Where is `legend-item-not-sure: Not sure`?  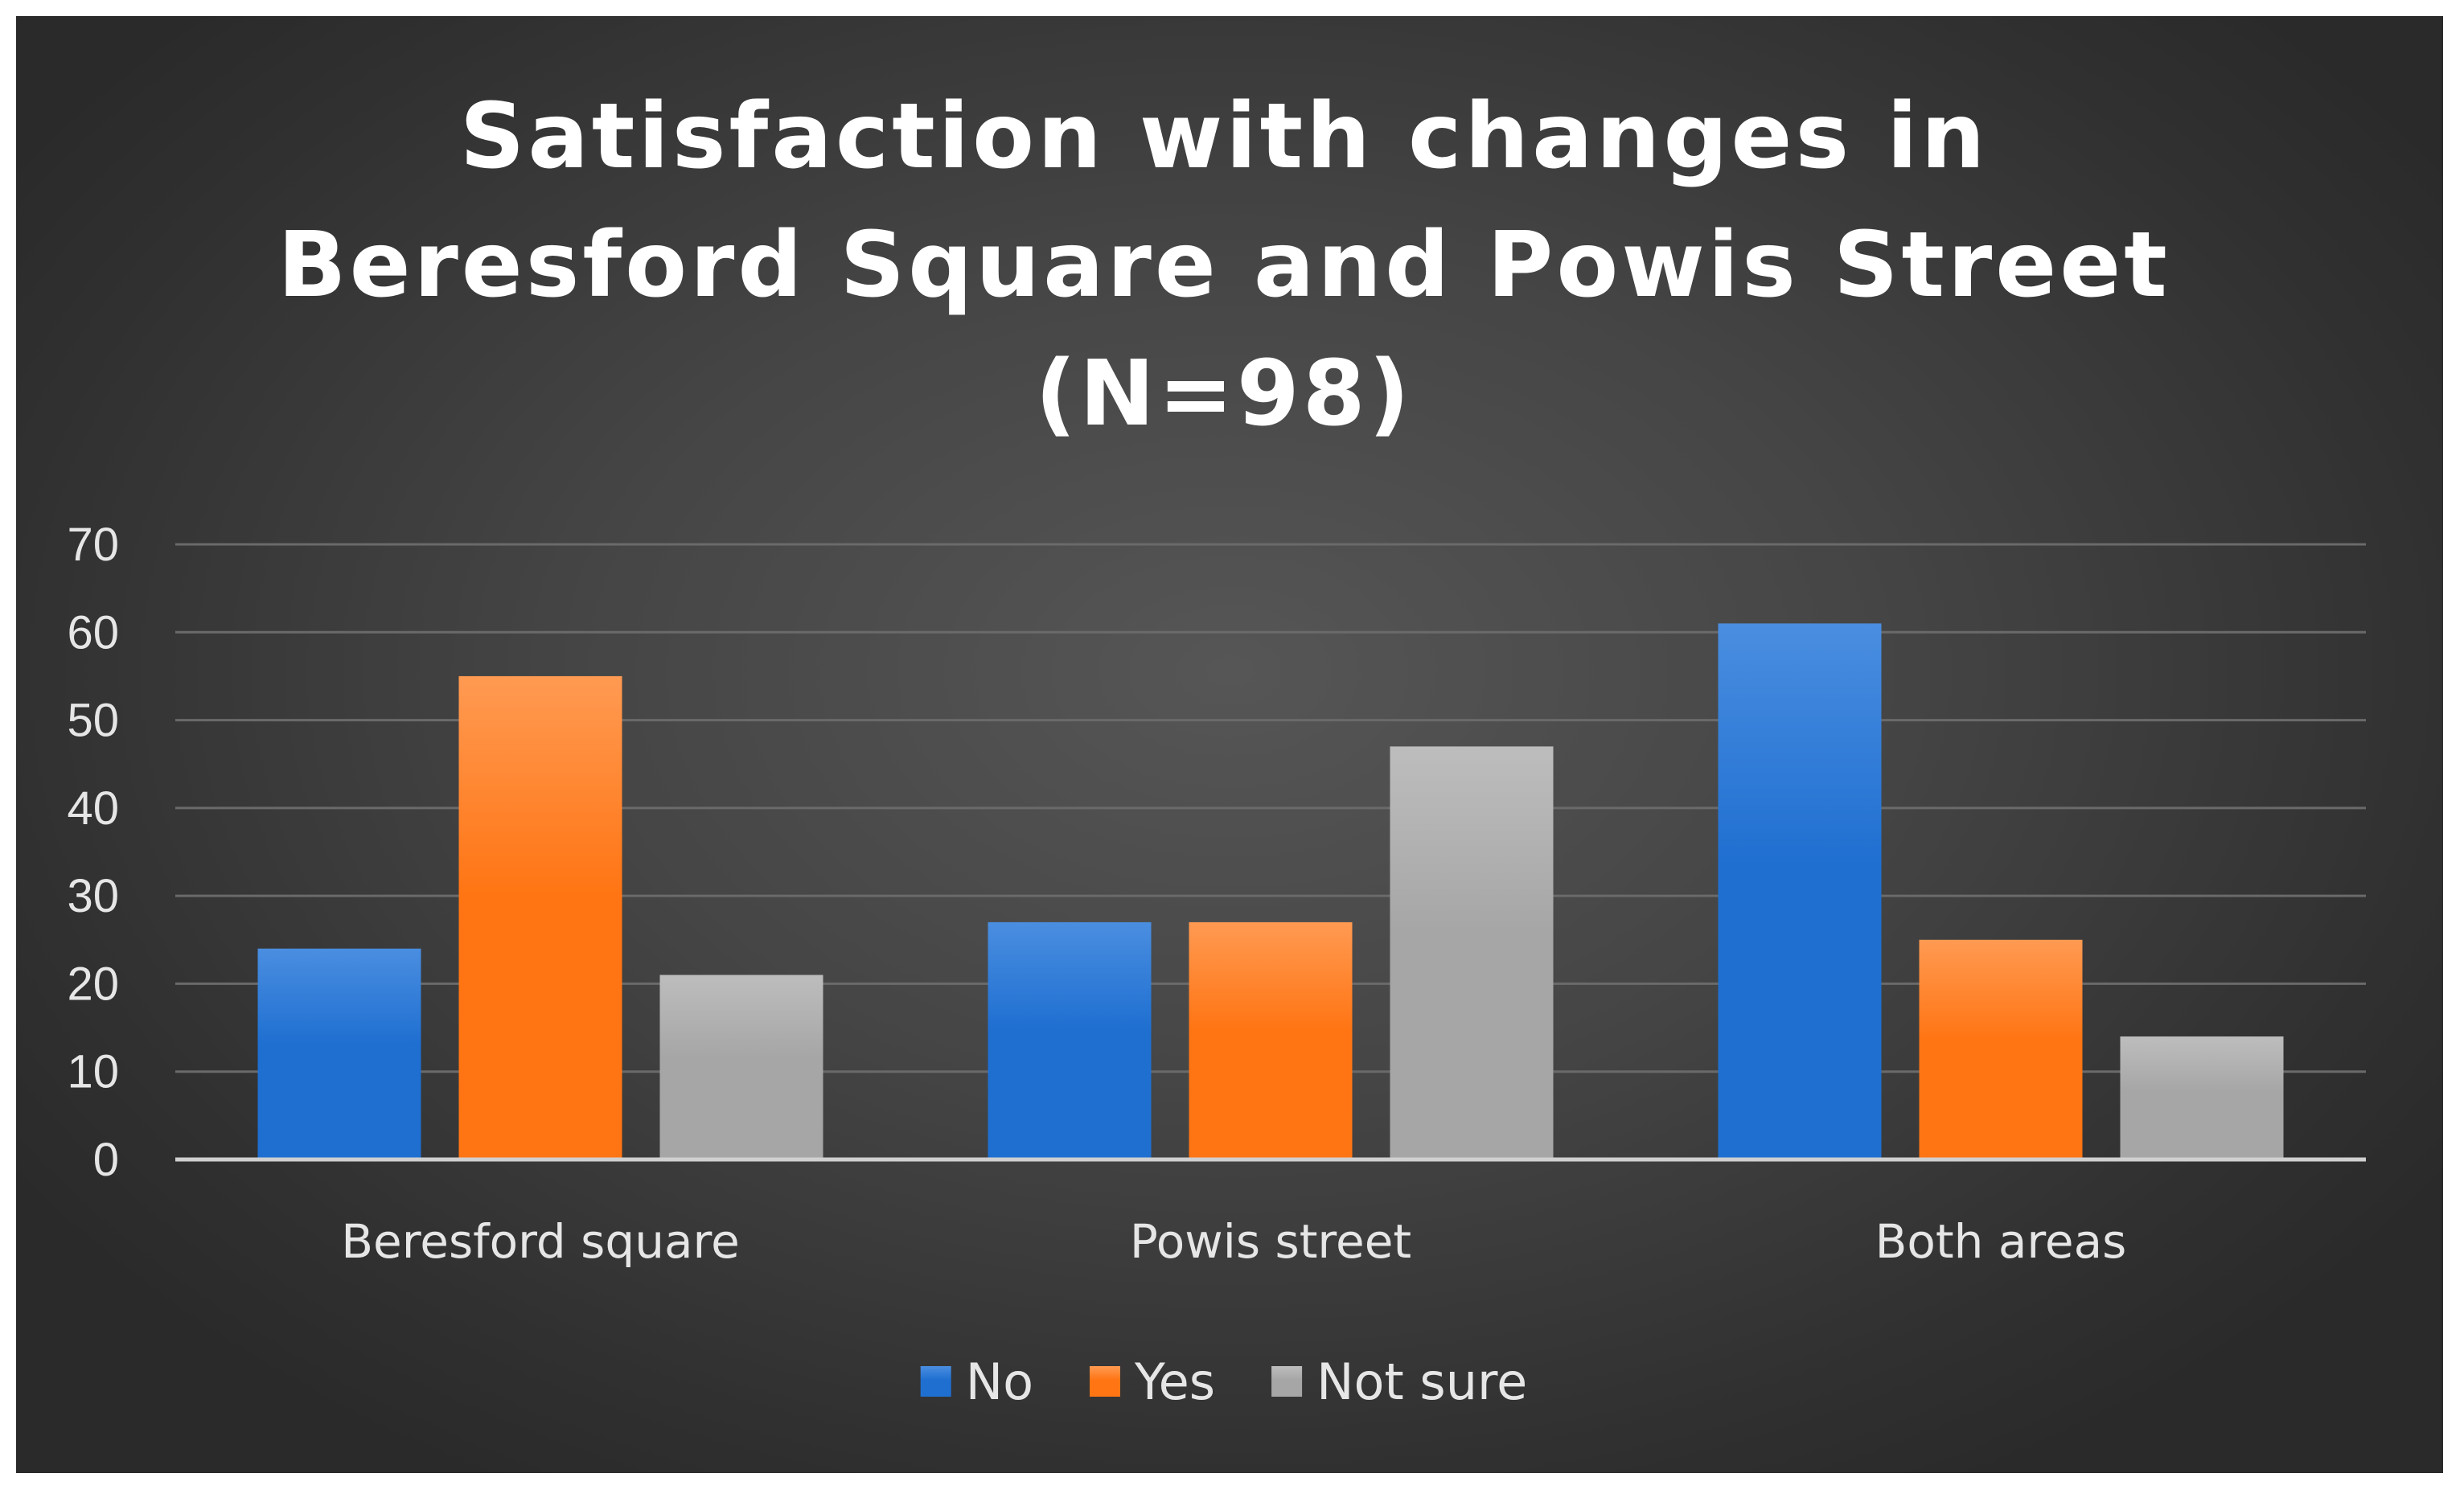
legend-item-not-sure: Not sure is located at coordinates (1399, 1381).